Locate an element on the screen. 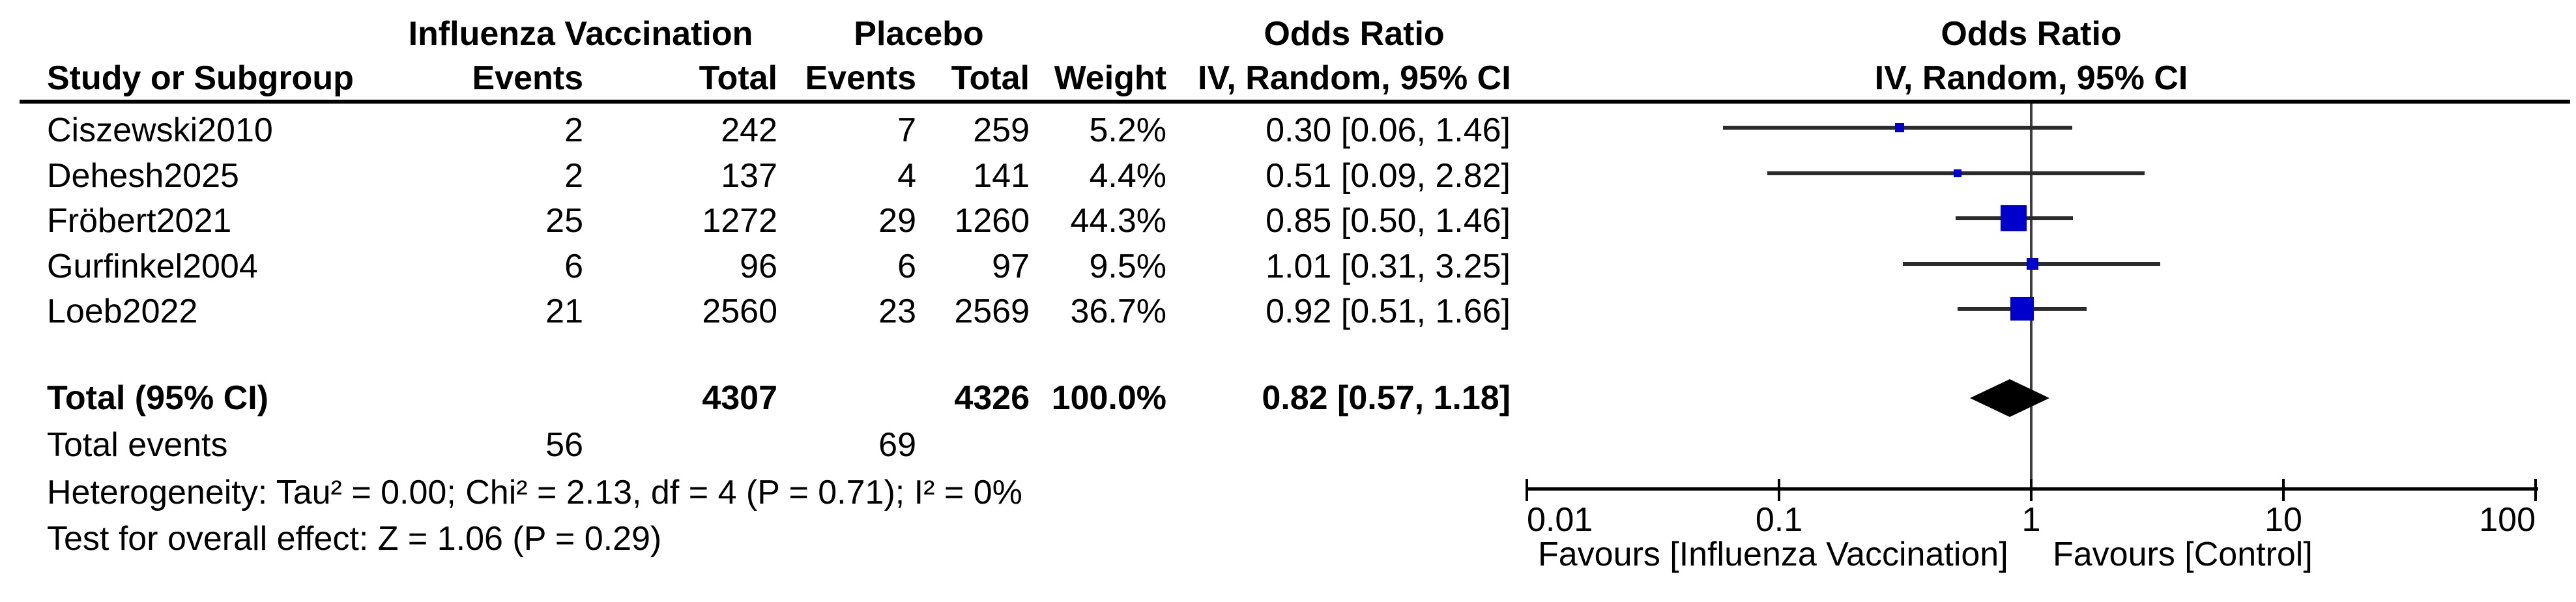 Image resolution: width=2576 pixels, height=602 pixels. null-effect-line is located at coordinates (2031, 296).